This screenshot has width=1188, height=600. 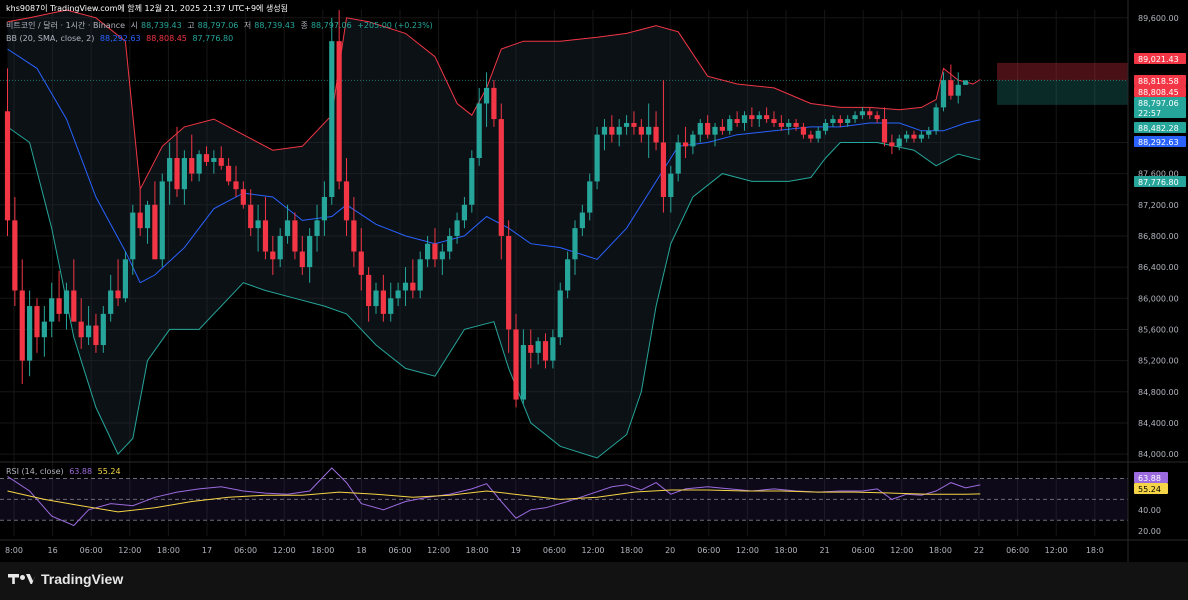 I want to click on price-badge-label: 22:57, so click(x=1149, y=113).